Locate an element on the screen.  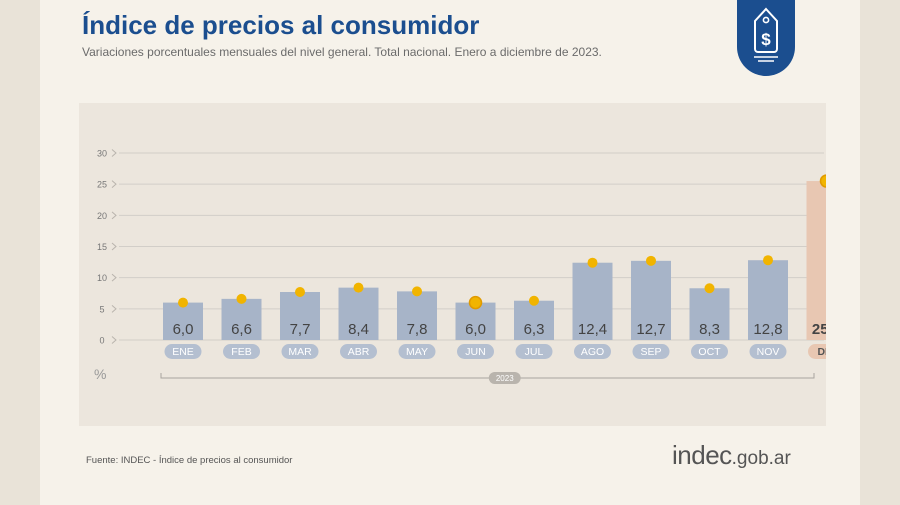
value-label: 6,3 is located at coordinates (534, 329).